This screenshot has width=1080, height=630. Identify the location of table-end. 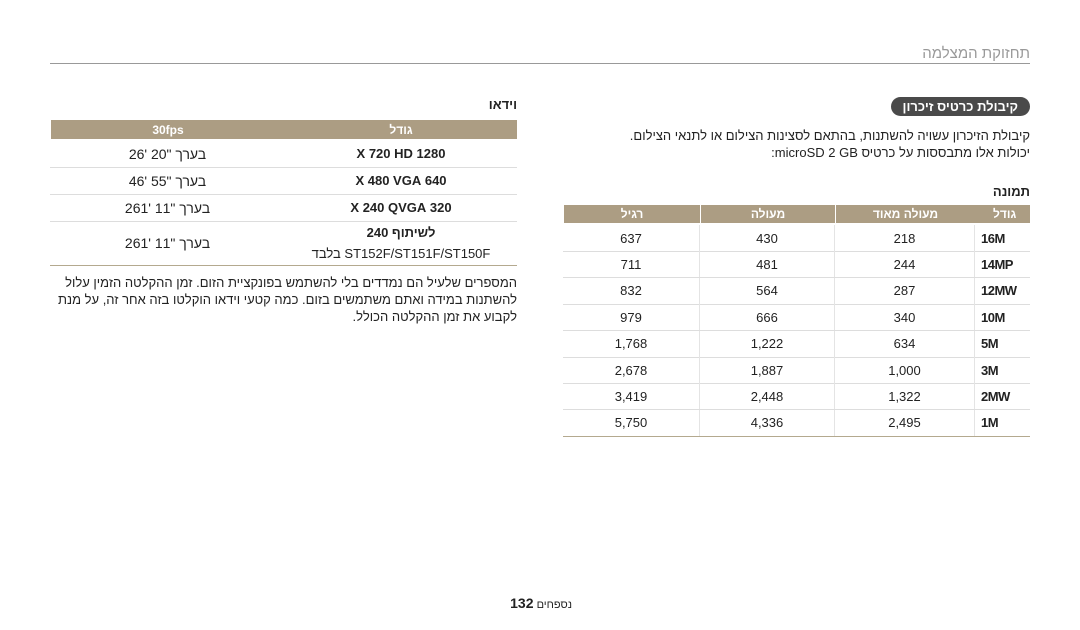
(796, 436).